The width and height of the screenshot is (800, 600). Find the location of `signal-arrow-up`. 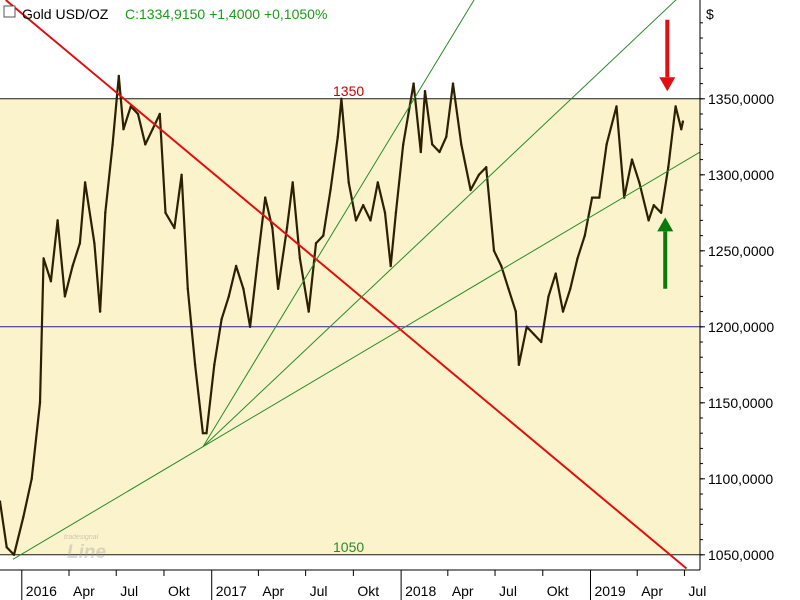

signal-arrow-up is located at coordinates (665, 253).